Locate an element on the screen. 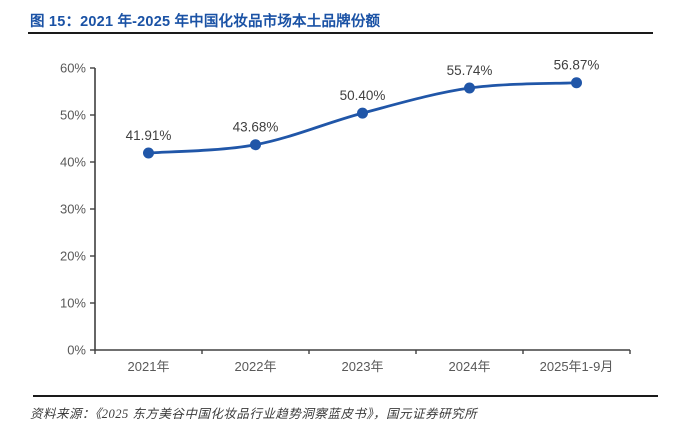  figure-title: 图 15：2021 年-2025 年中国化妆品市场本土品牌份额 is located at coordinates (205, 22).